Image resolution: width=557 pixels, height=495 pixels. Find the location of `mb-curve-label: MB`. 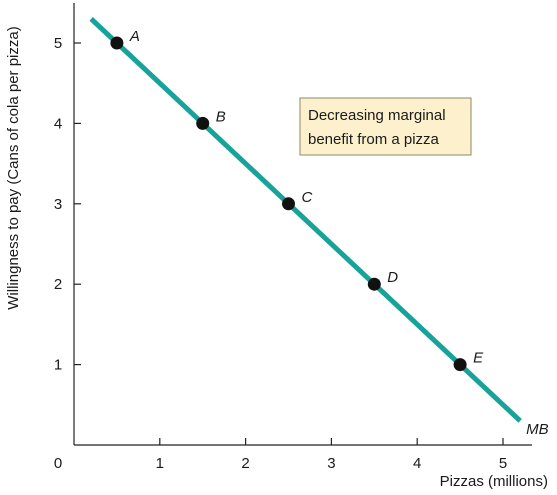

mb-curve-label: MB is located at coordinates (537, 429).